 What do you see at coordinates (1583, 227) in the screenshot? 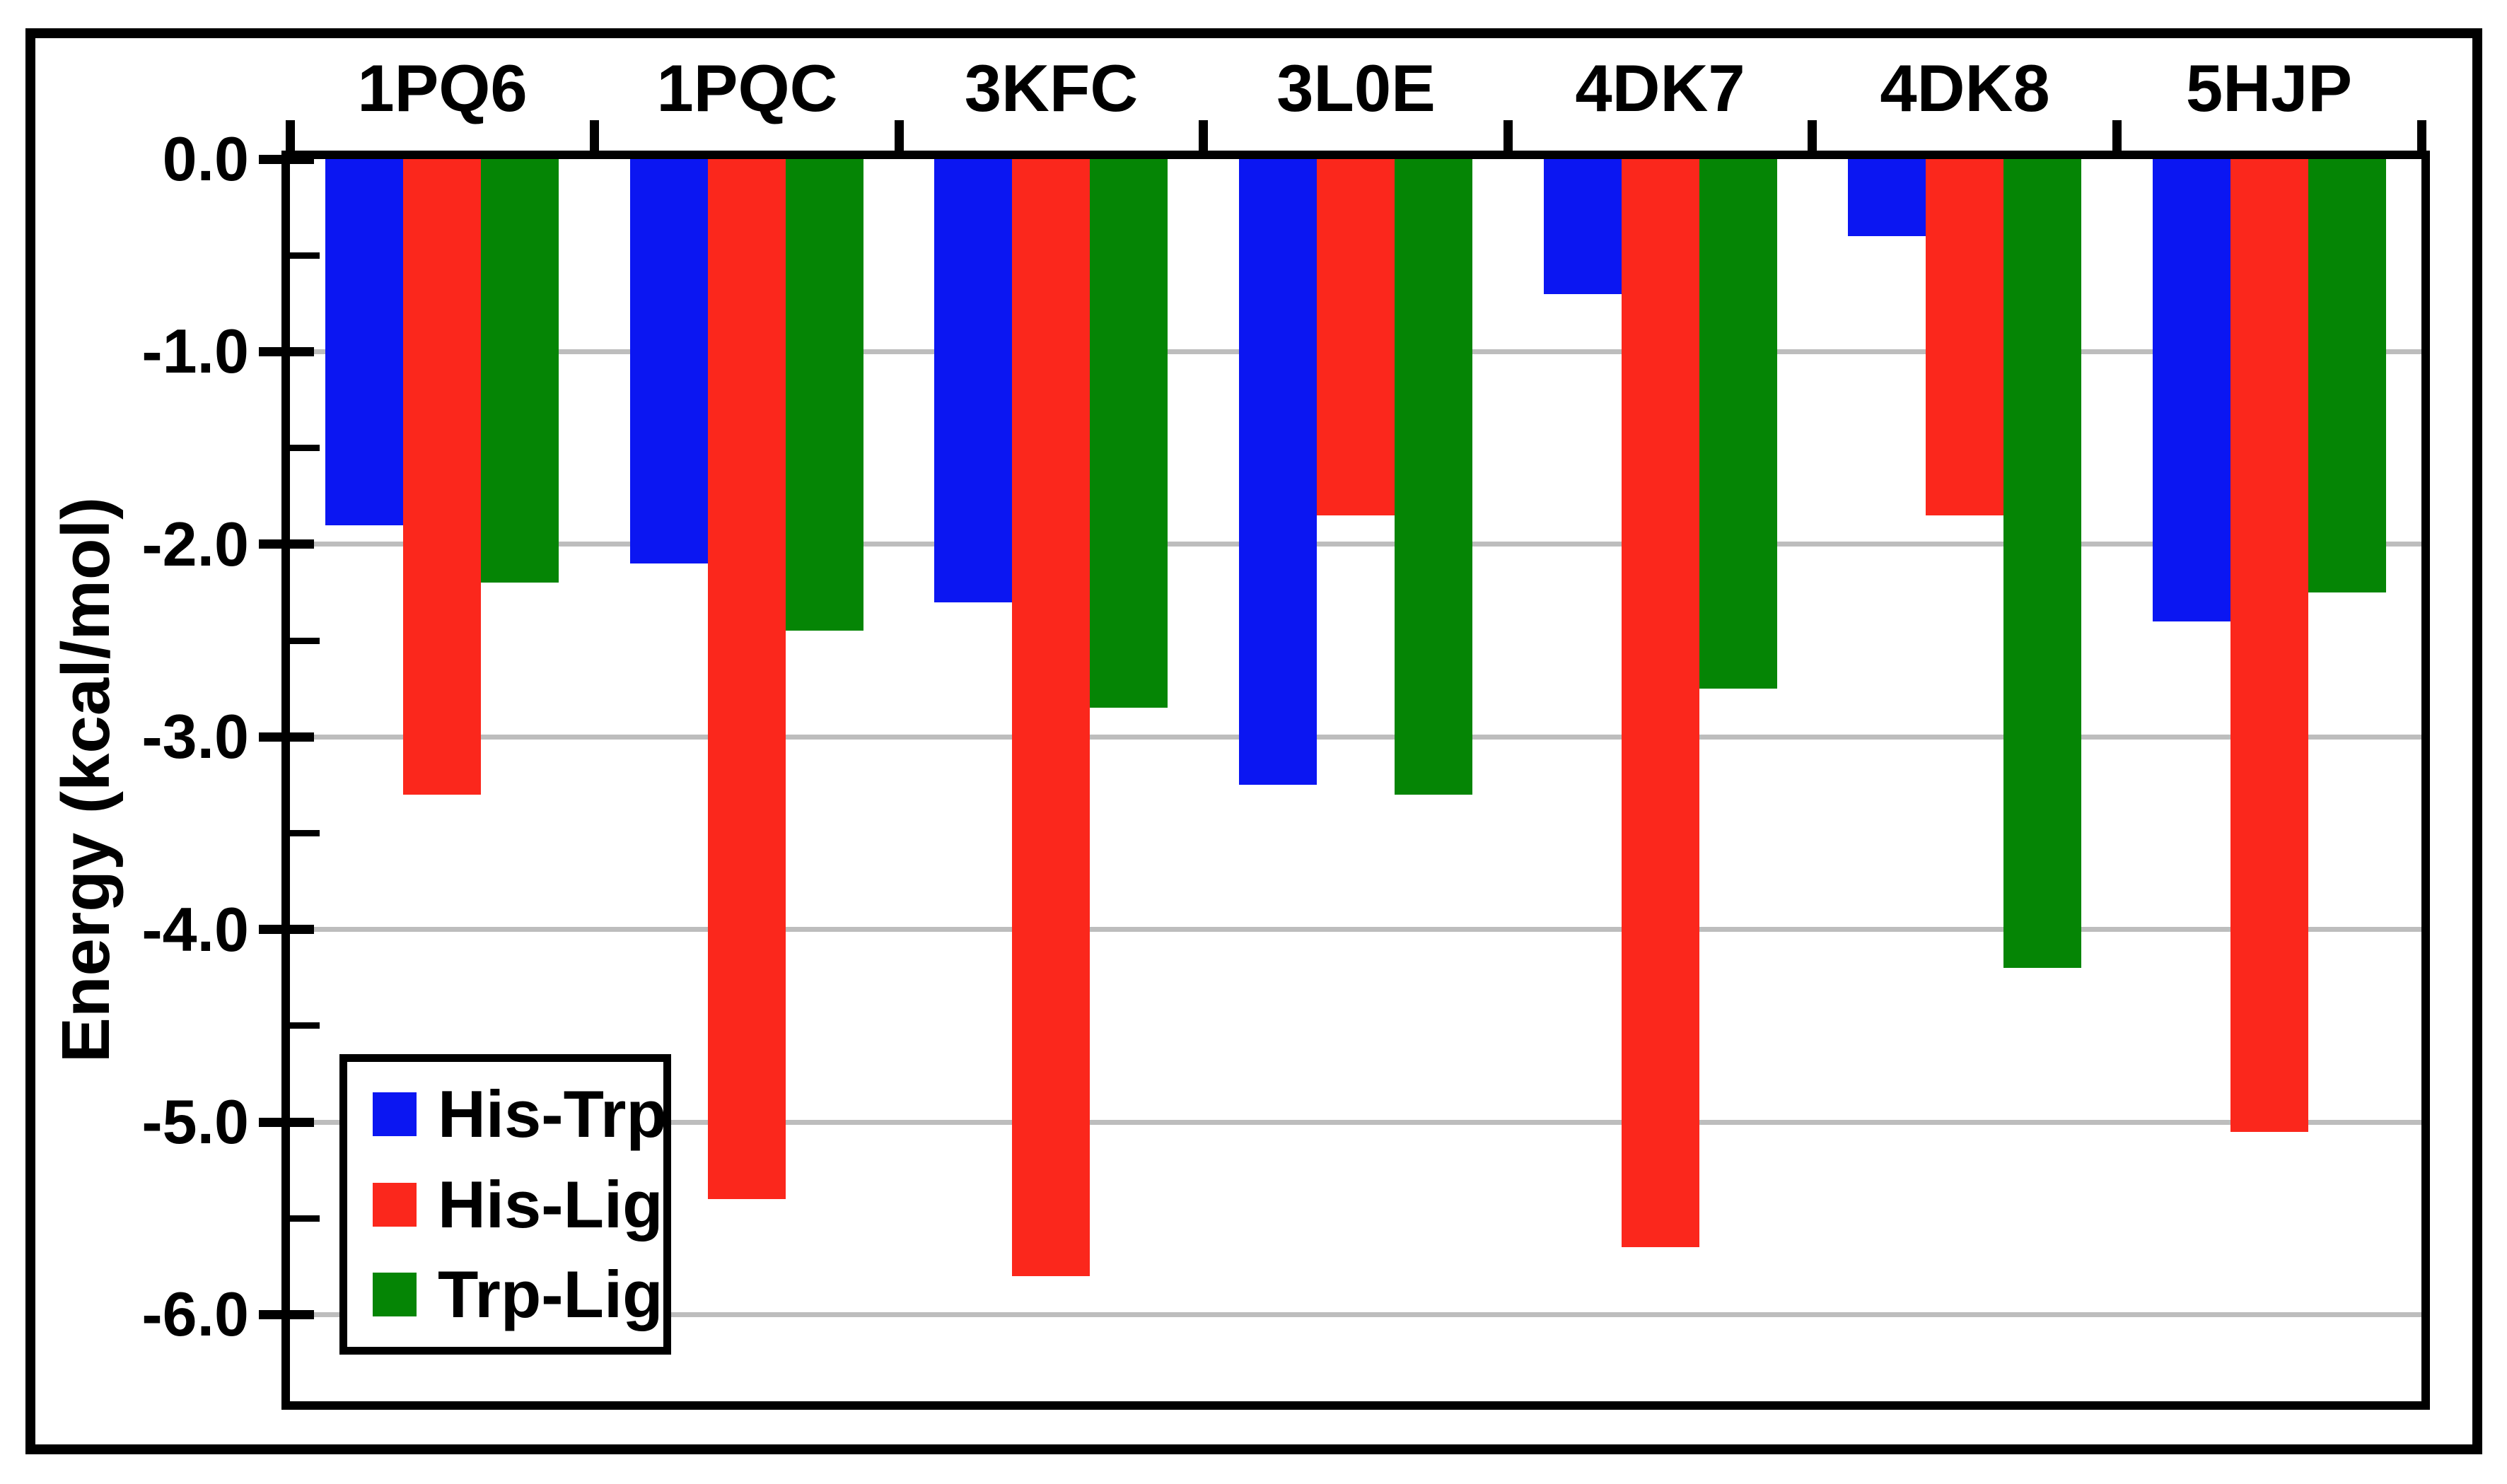
I see `bar-4dk7-his-trp` at bounding box center [1583, 227].